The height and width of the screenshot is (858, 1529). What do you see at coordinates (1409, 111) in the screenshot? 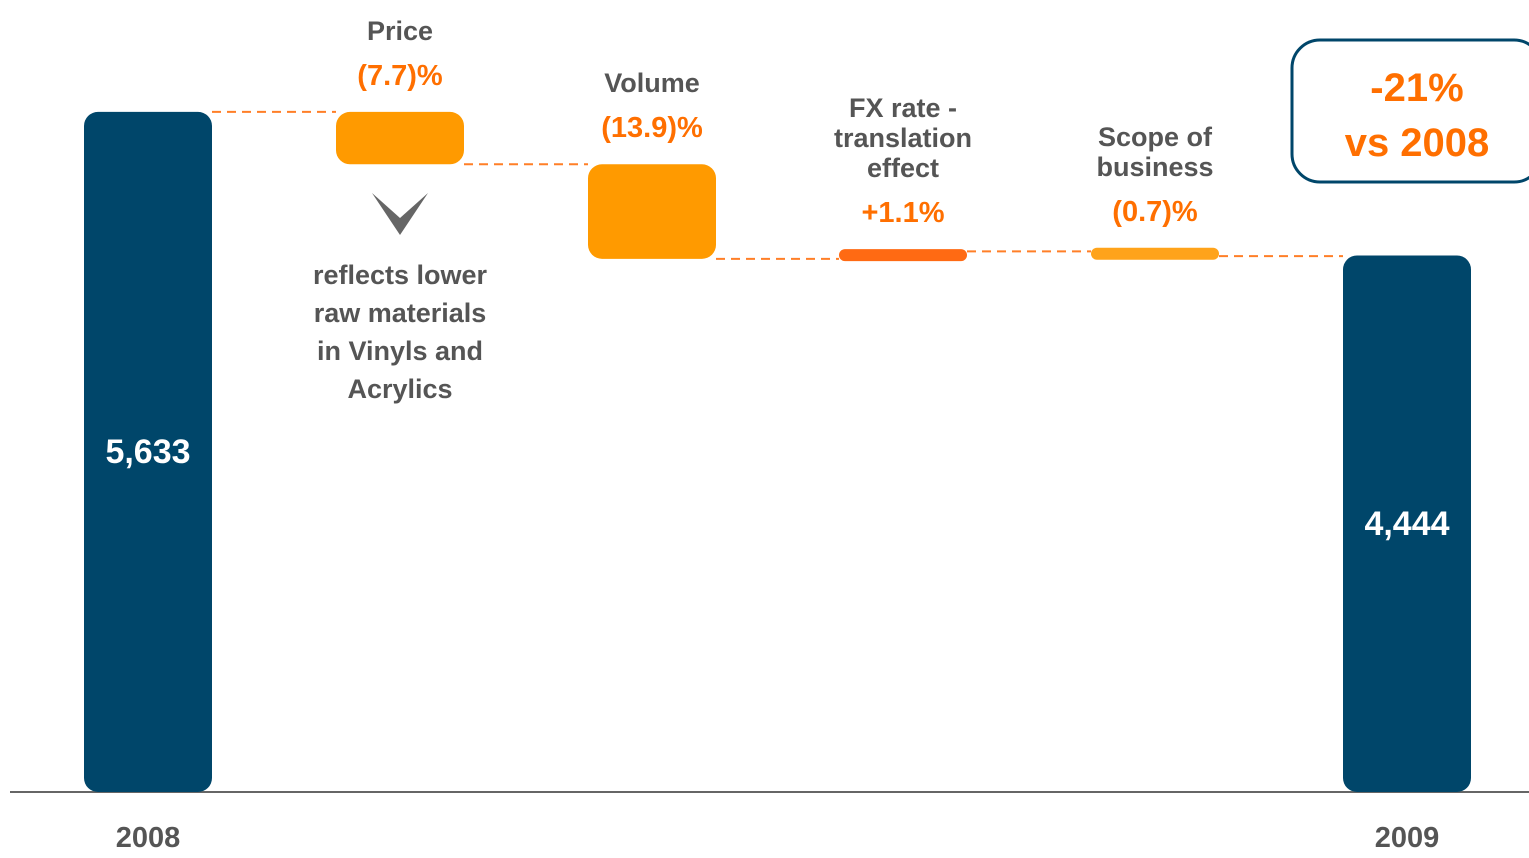
I see `callout-box` at bounding box center [1409, 111].